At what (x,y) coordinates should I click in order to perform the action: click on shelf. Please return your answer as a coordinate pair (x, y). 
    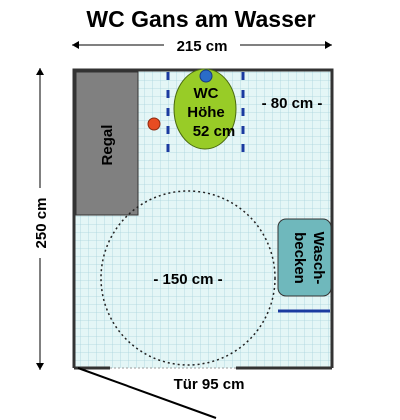
    Looking at the image, I should click on (107, 143).